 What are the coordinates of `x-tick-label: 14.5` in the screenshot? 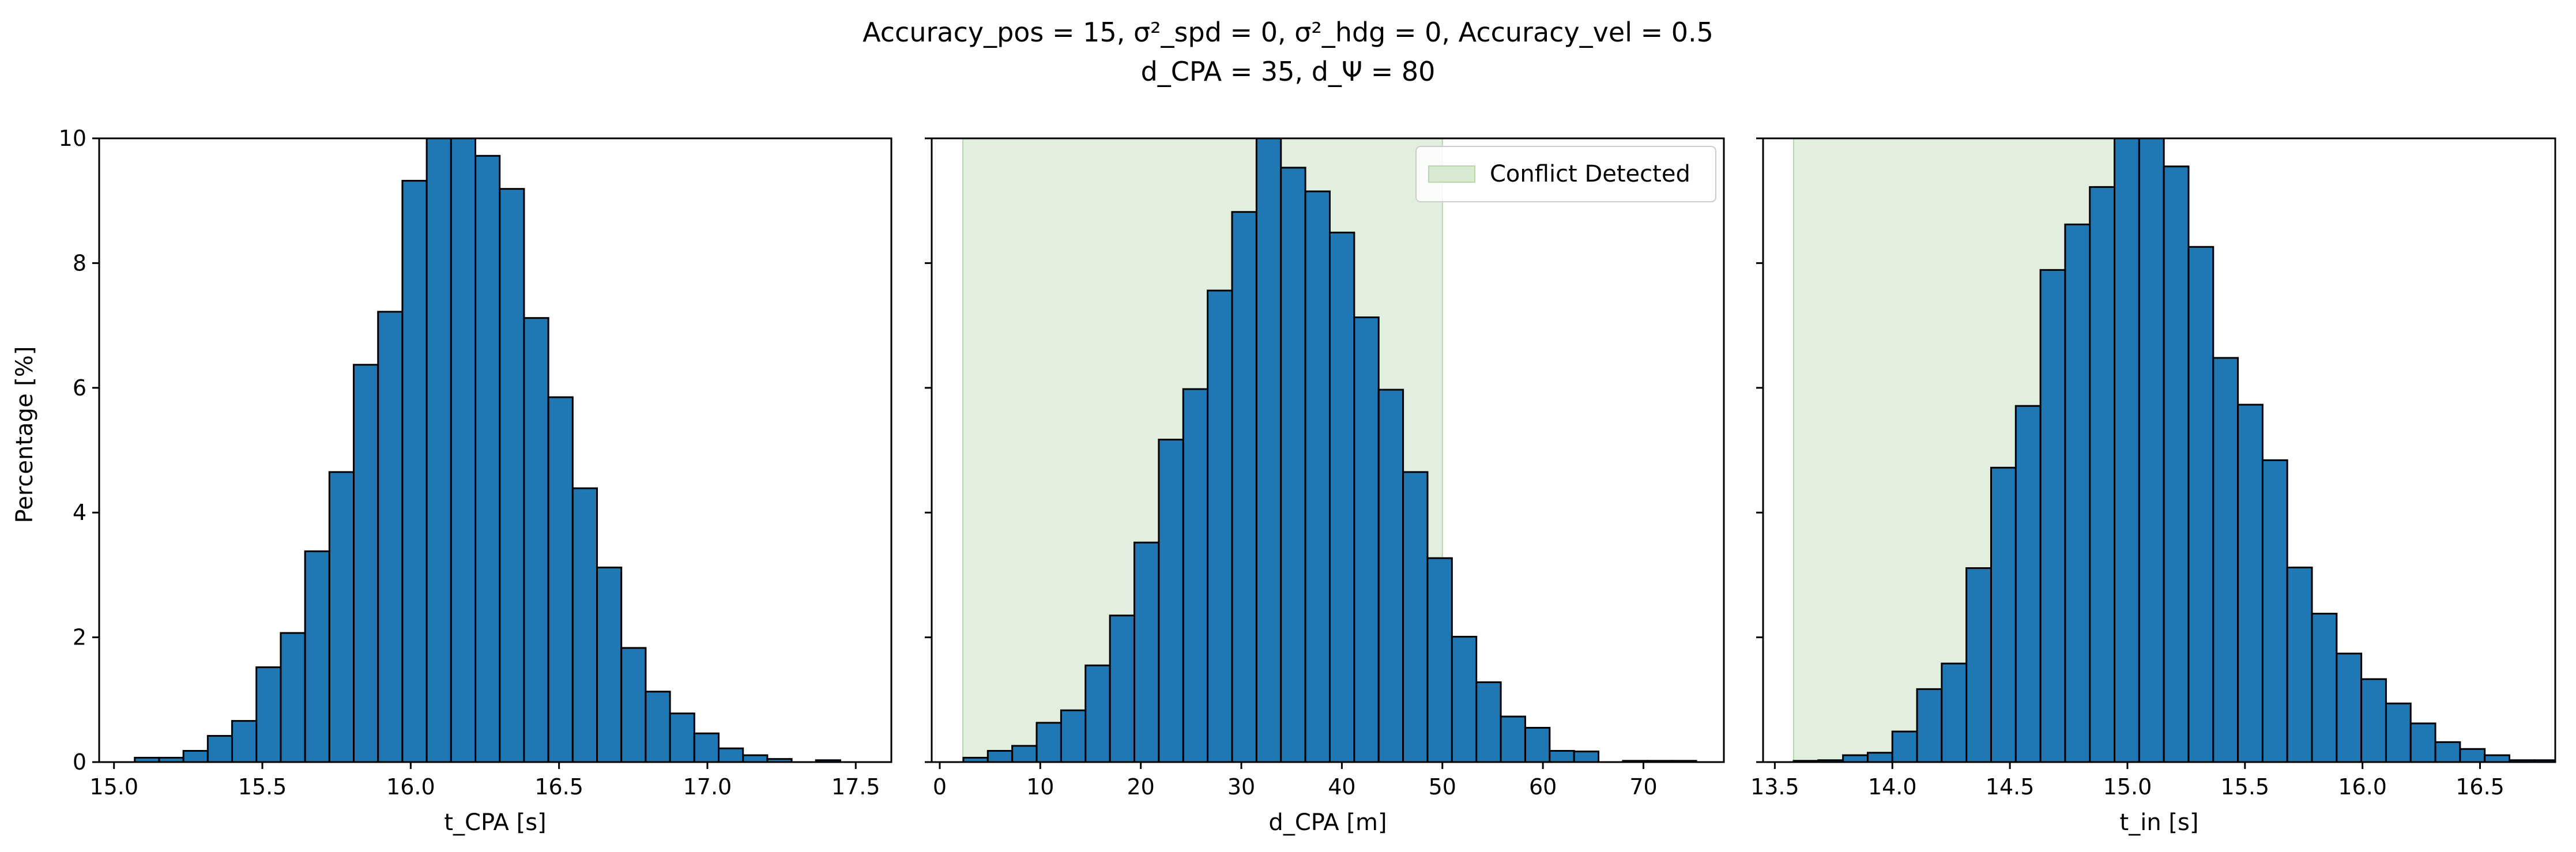 It's located at (2010, 787).